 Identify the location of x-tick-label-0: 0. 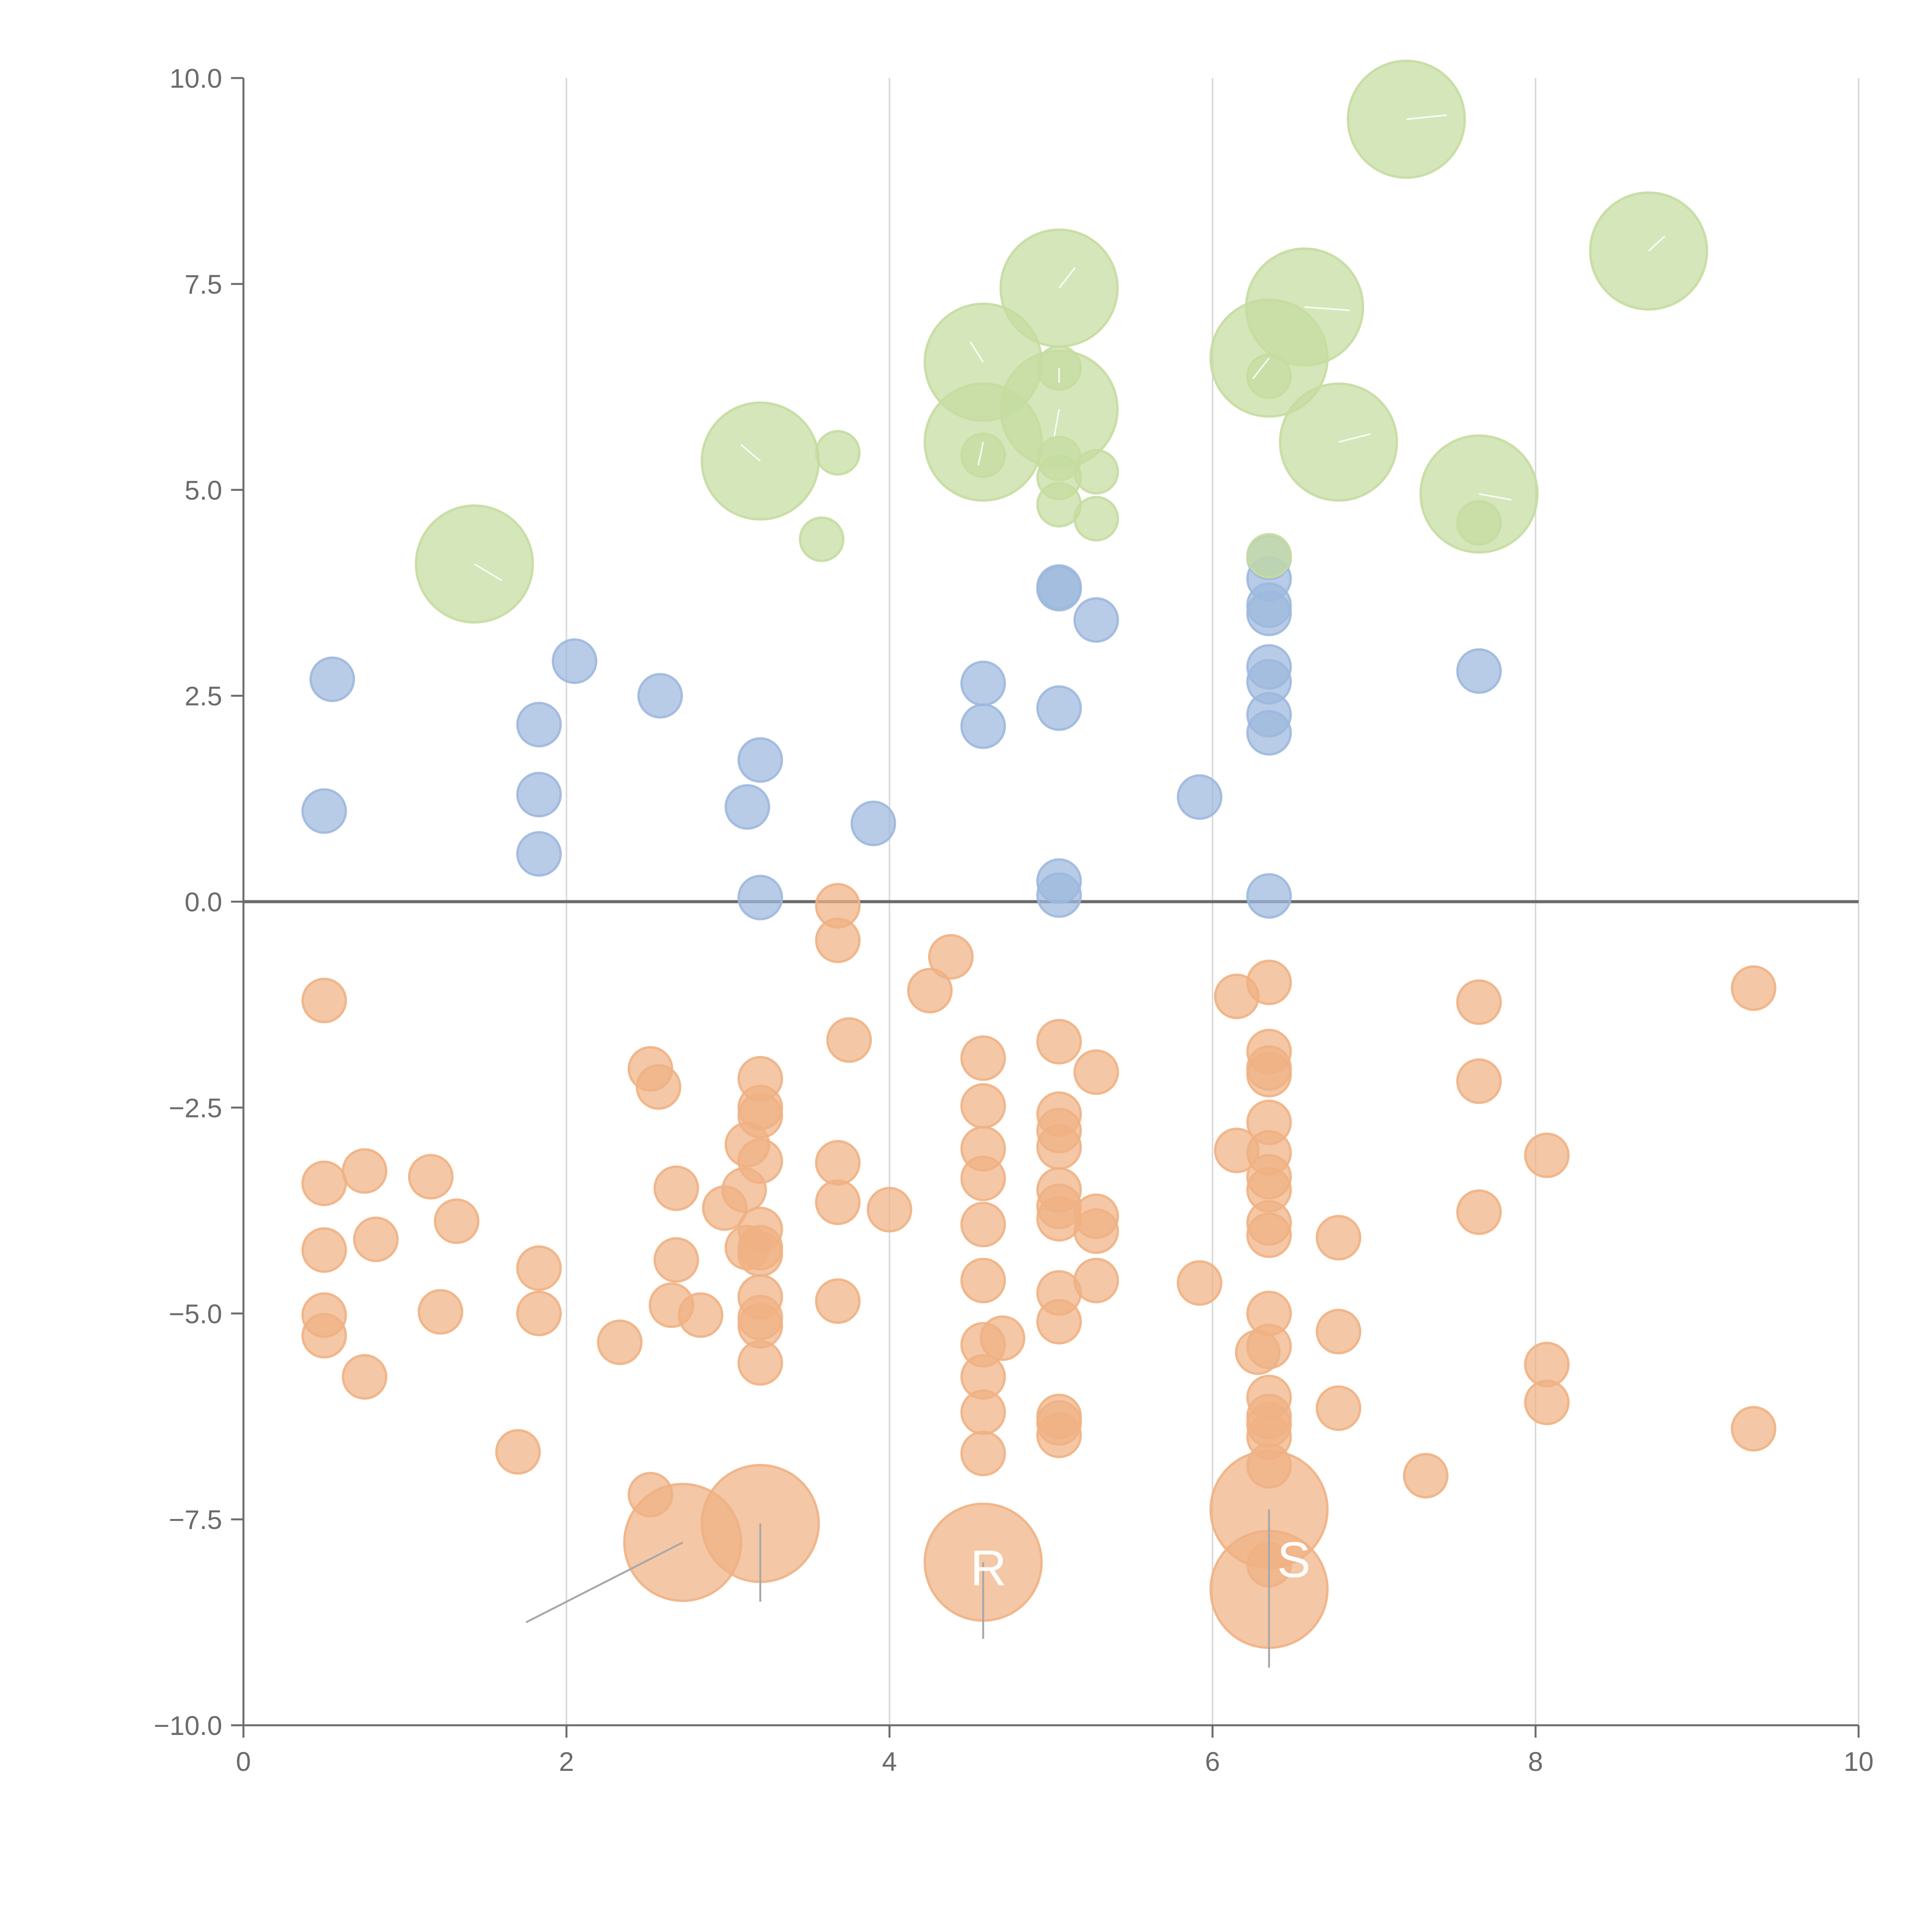
(244, 1762).